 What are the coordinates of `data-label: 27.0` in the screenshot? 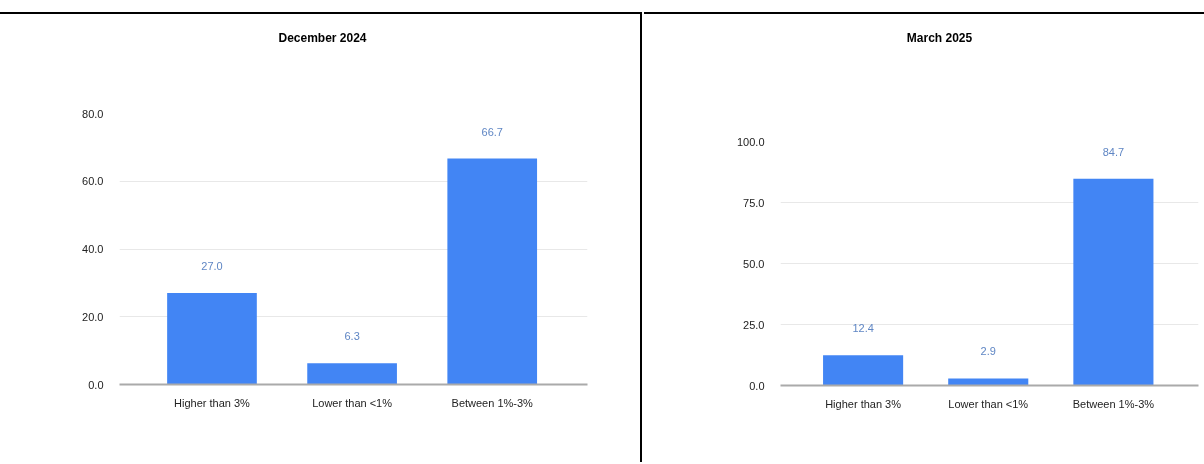 It's located at (212, 266).